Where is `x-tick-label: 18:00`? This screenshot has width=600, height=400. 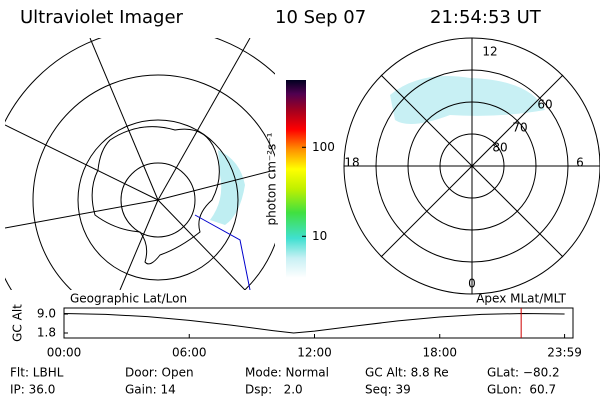 x-tick-label: 18:00 is located at coordinates (439, 353).